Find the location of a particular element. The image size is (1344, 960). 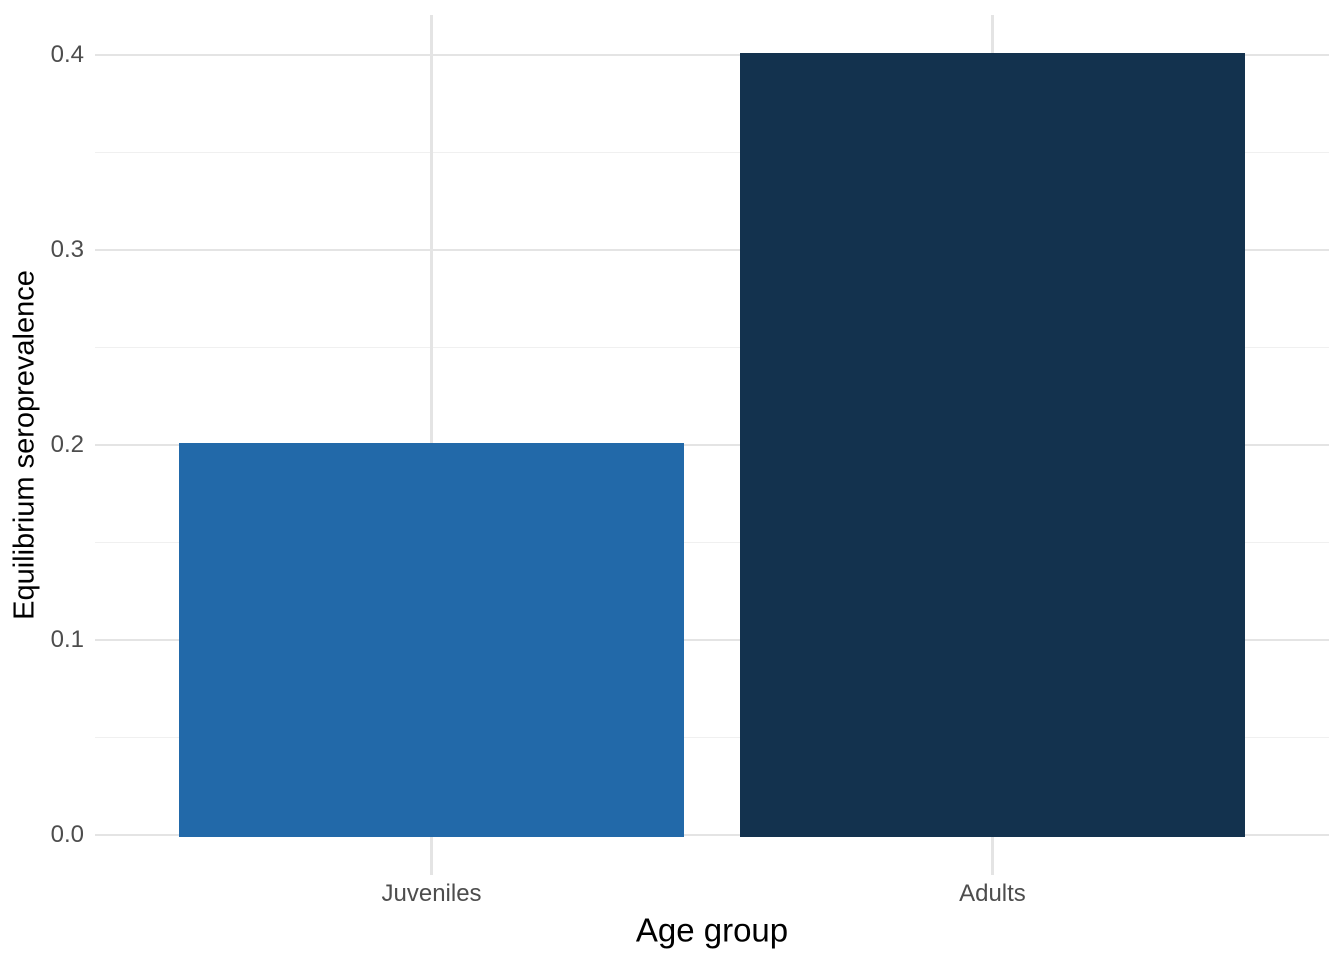

y-tick-label: 0.4 is located at coordinates (67, 54).